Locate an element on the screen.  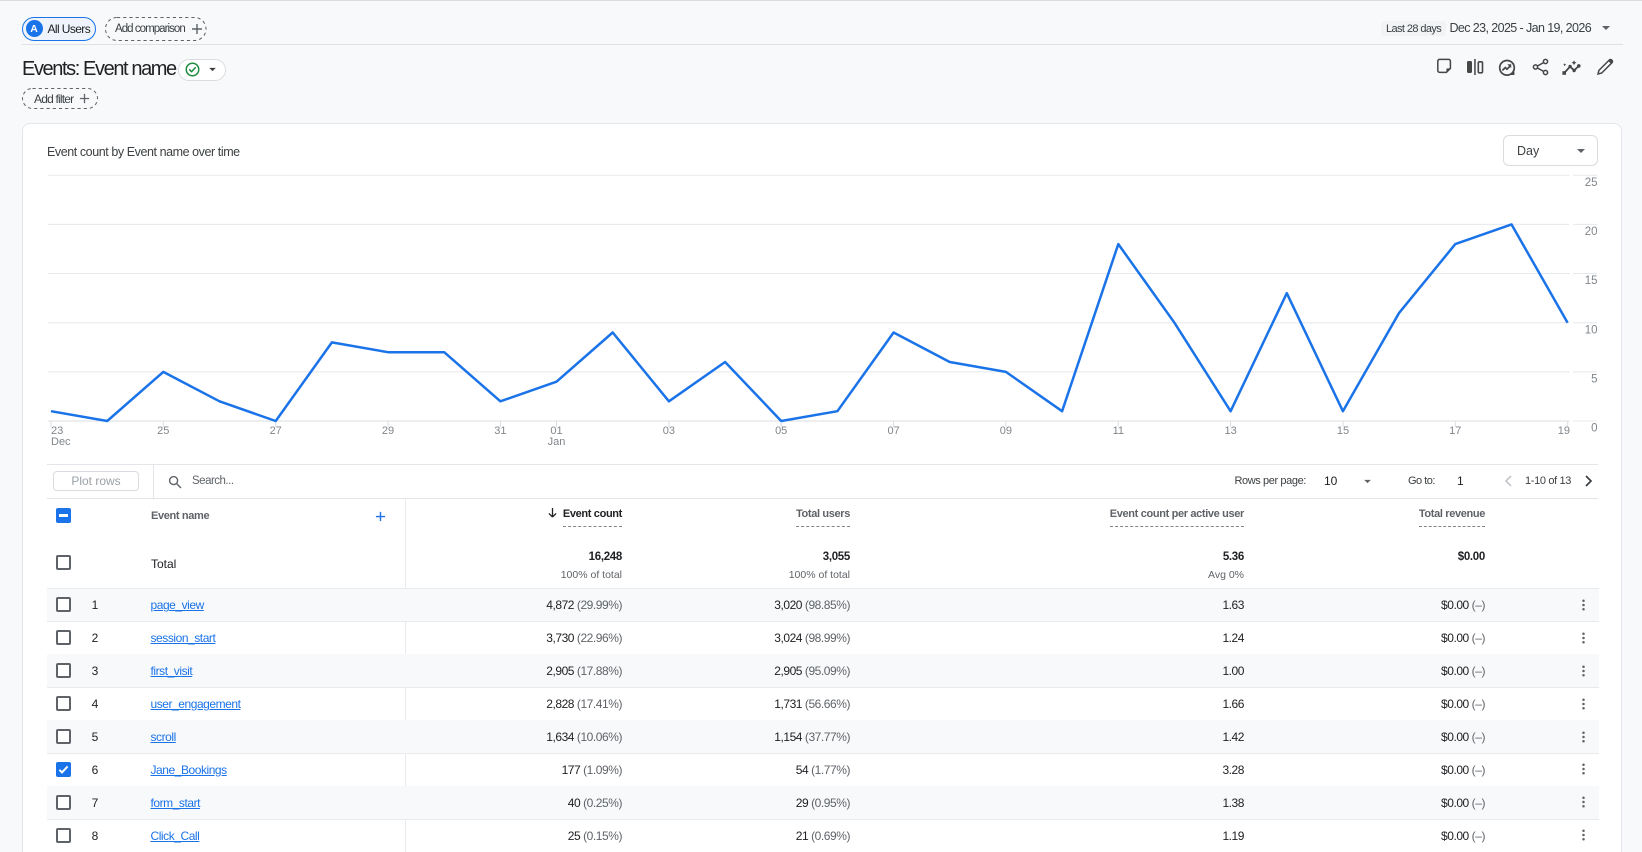
svg-text: 20 is located at coordinates (1591, 232).